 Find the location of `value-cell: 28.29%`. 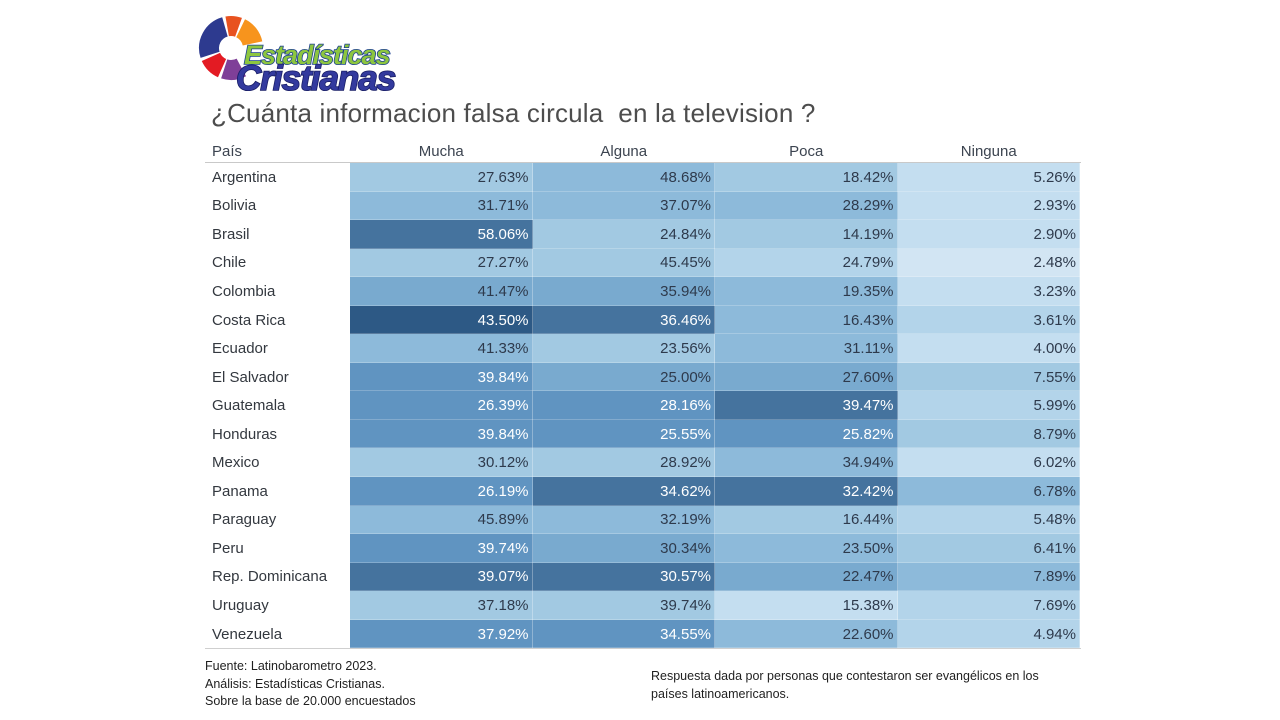

value-cell: 28.29% is located at coordinates (806, 206).